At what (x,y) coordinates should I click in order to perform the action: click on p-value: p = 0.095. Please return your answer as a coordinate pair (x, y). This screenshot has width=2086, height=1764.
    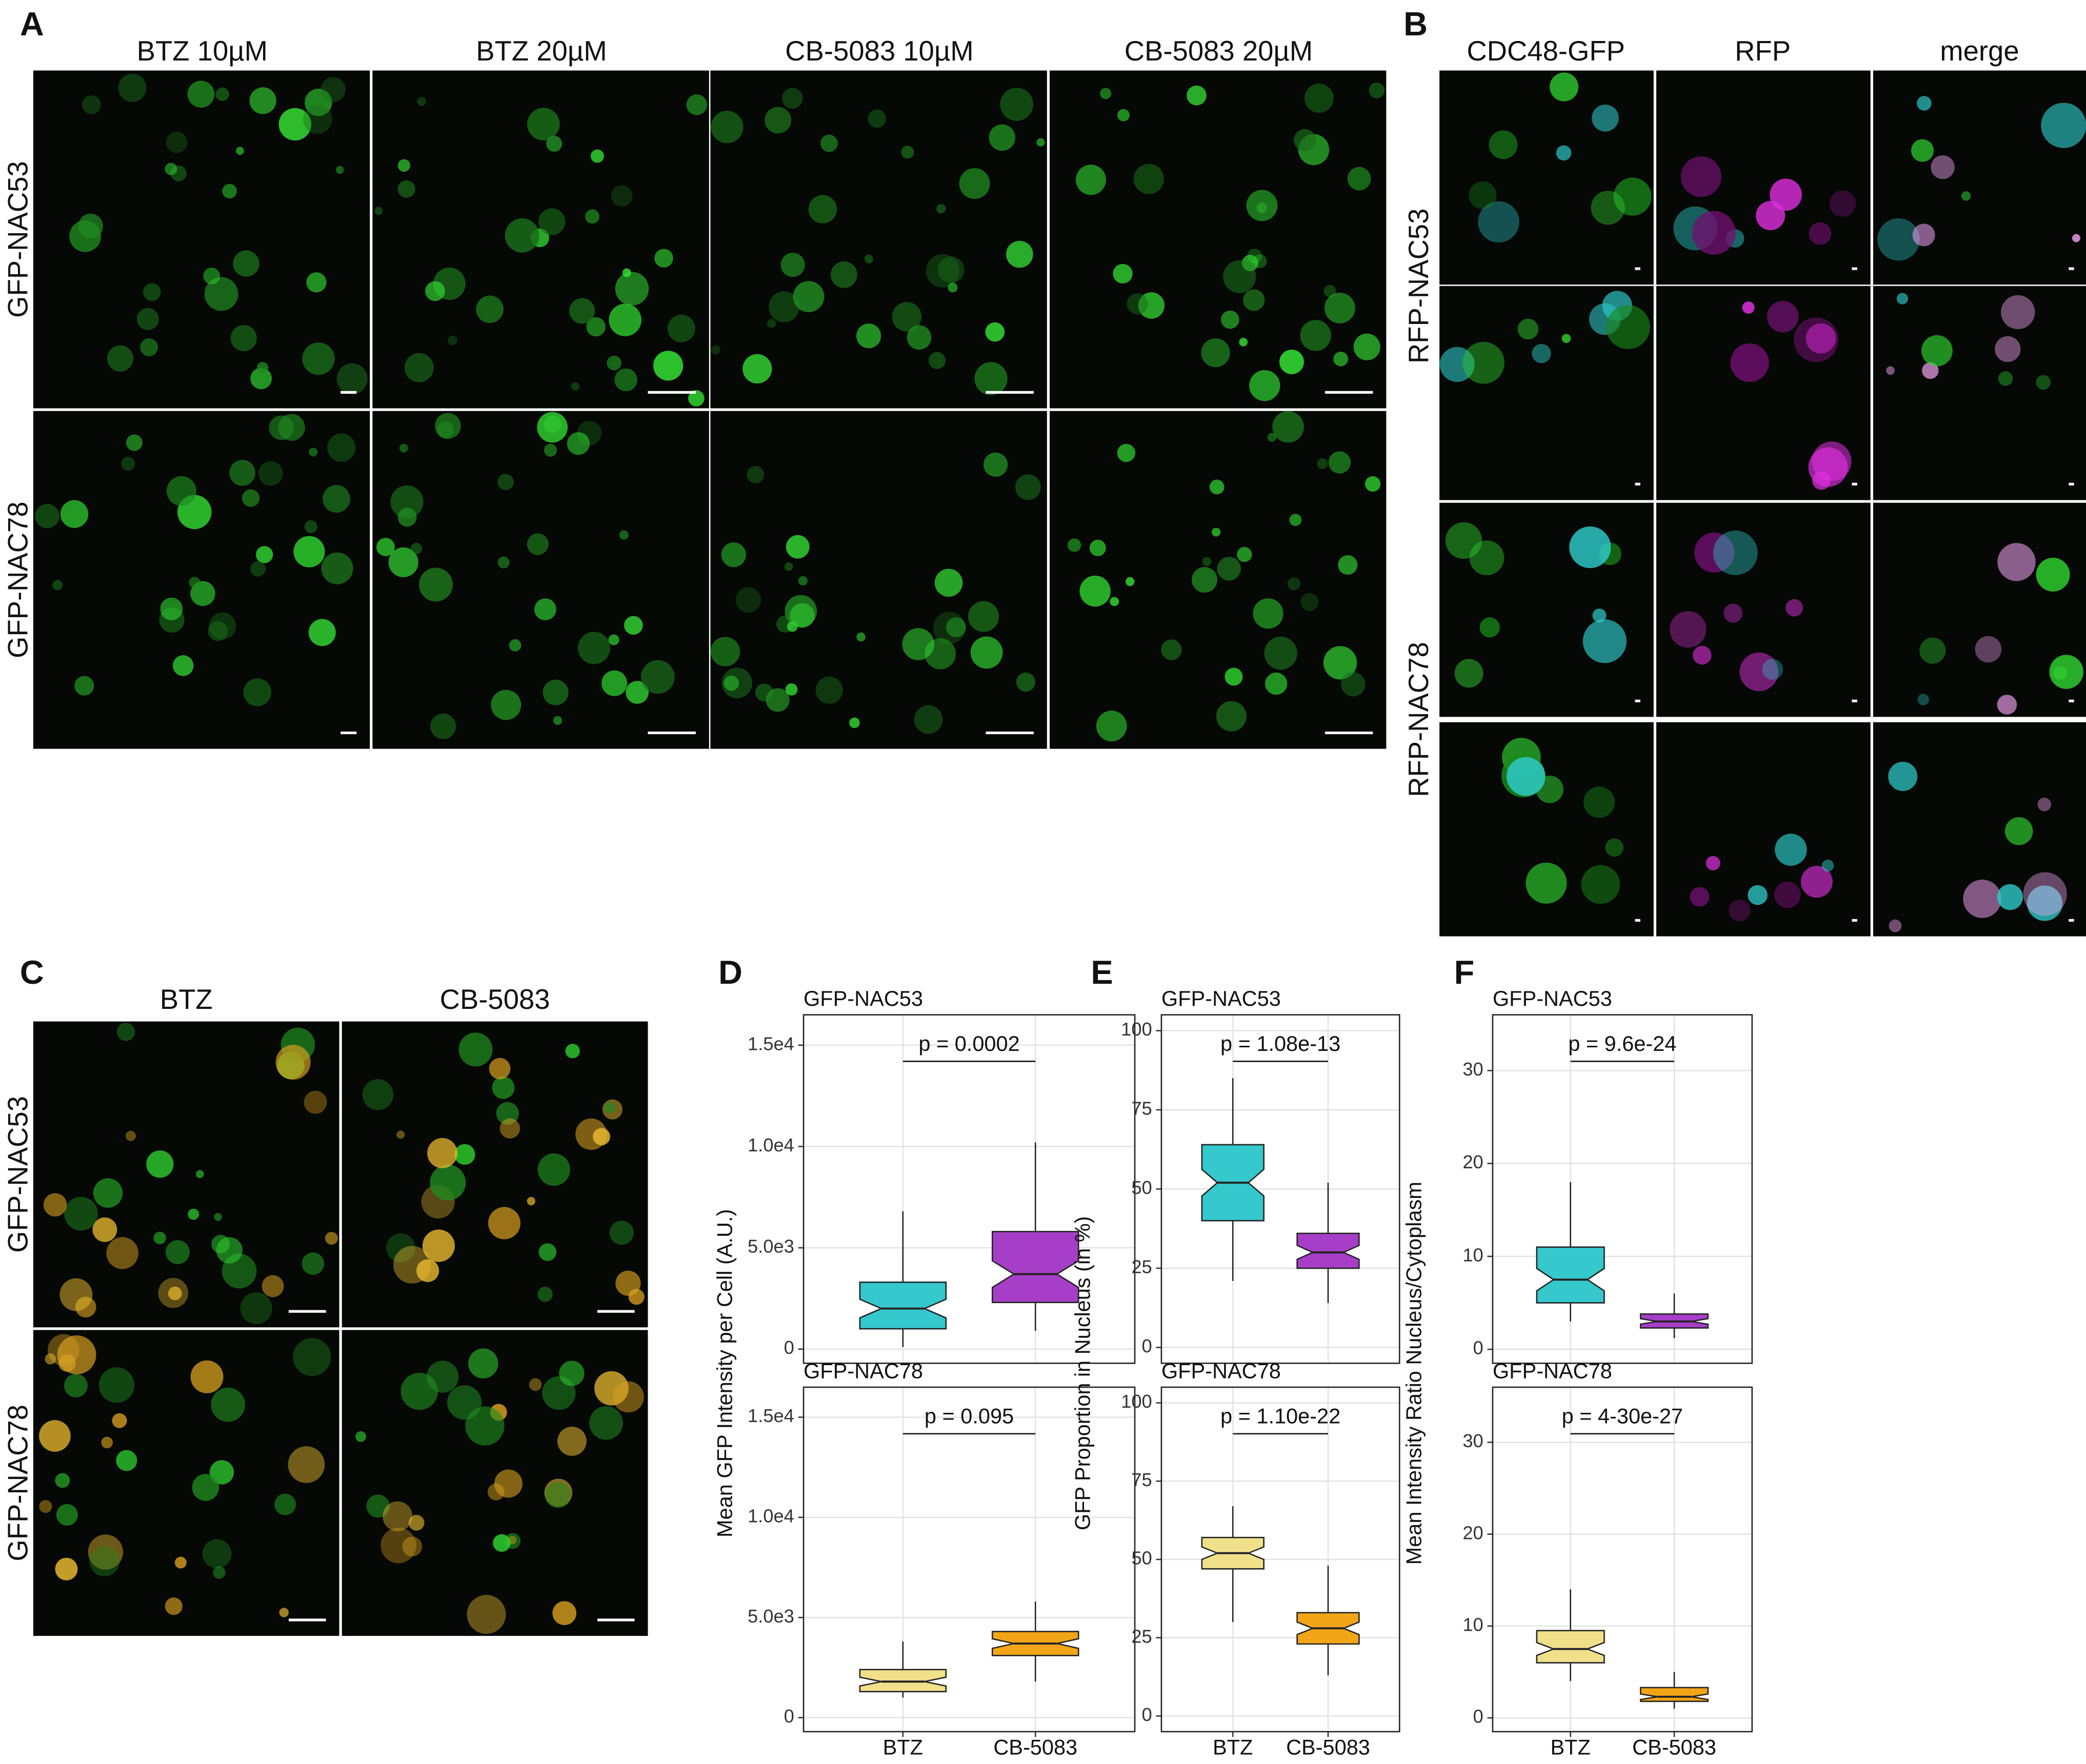
    Looking at the image, I should click on (969, 1416).